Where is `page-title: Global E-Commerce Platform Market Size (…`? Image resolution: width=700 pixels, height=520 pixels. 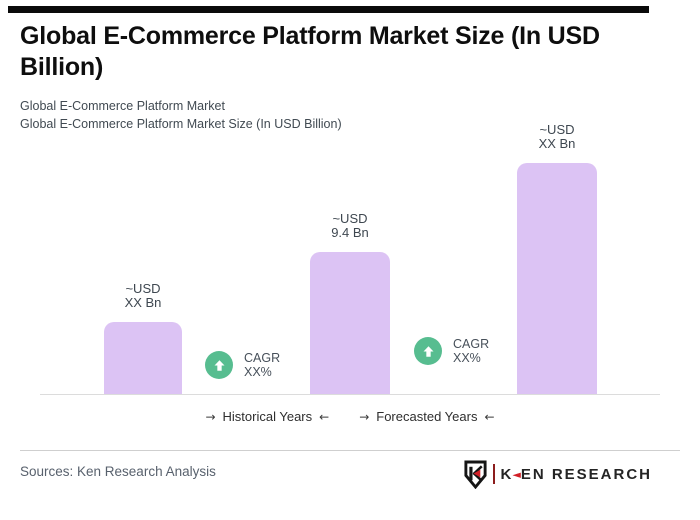
page-title: Global E-Commerce Platform Market Size (… is located at coordinates (310, 51).